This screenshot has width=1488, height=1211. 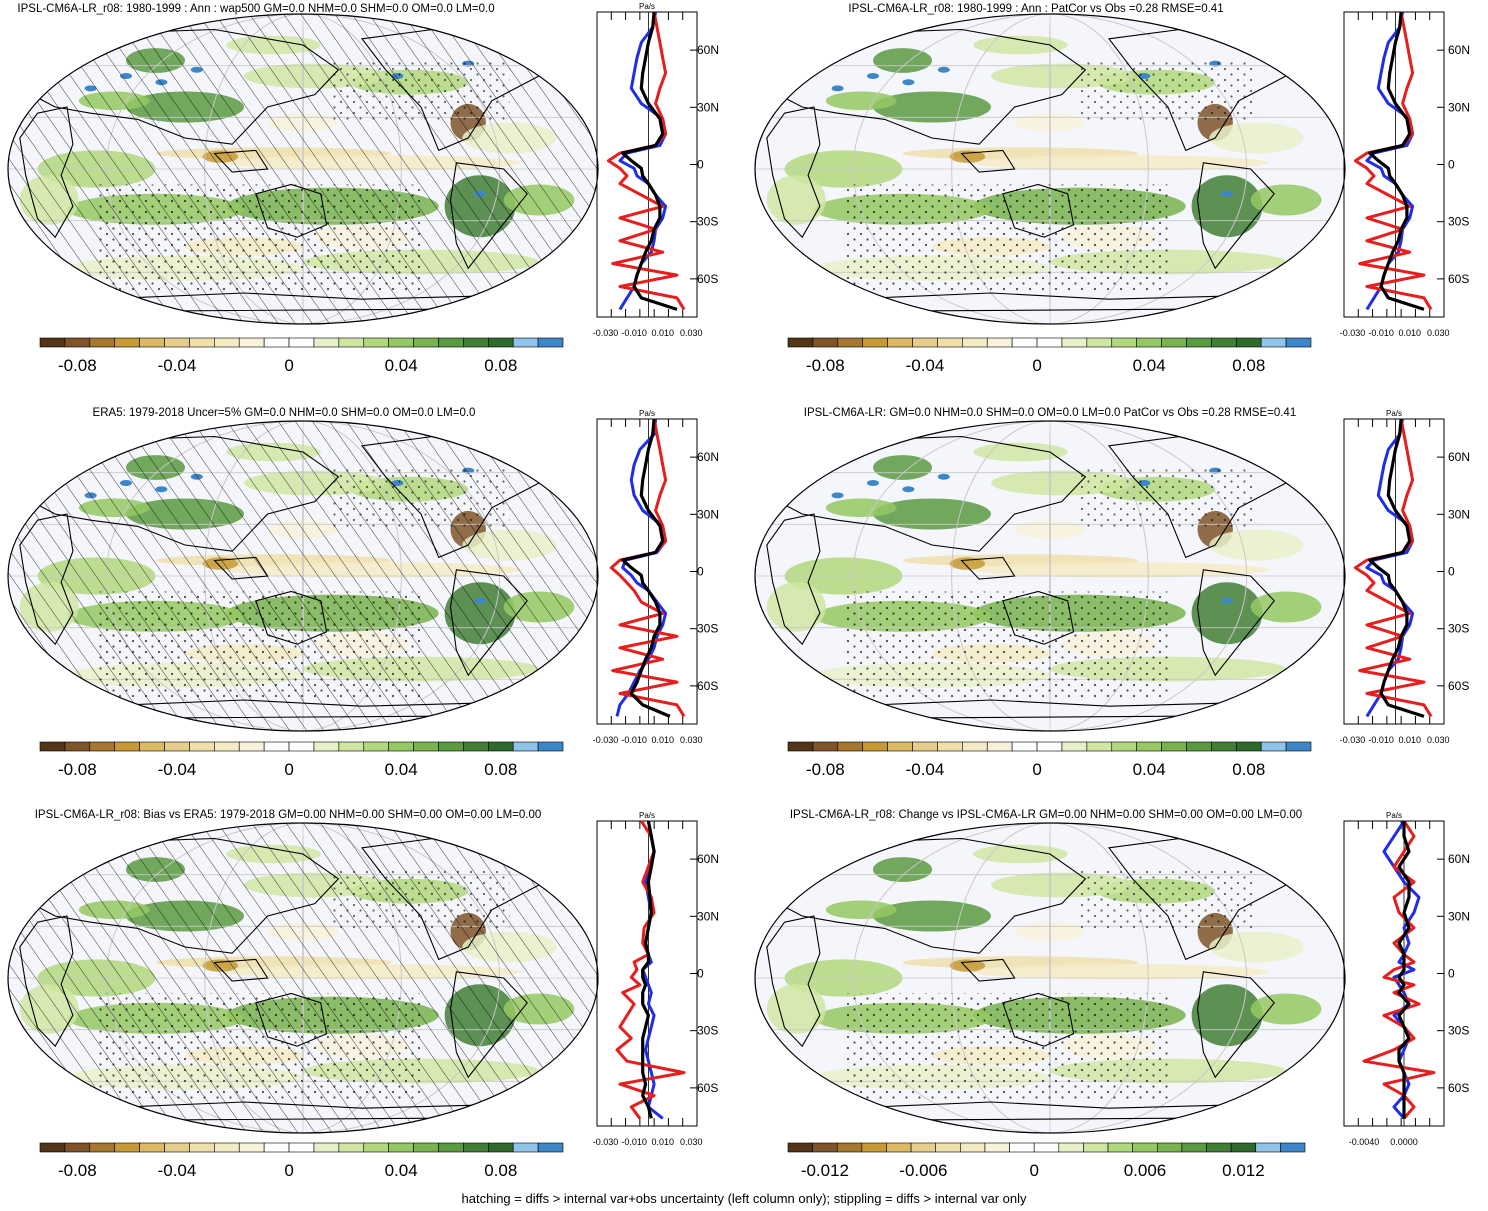 What do you see at coordinates (1145, 1170) in the screenshot?
I see `colorbar-tick-label: 0.006` at bounding box center [1145, 1170].